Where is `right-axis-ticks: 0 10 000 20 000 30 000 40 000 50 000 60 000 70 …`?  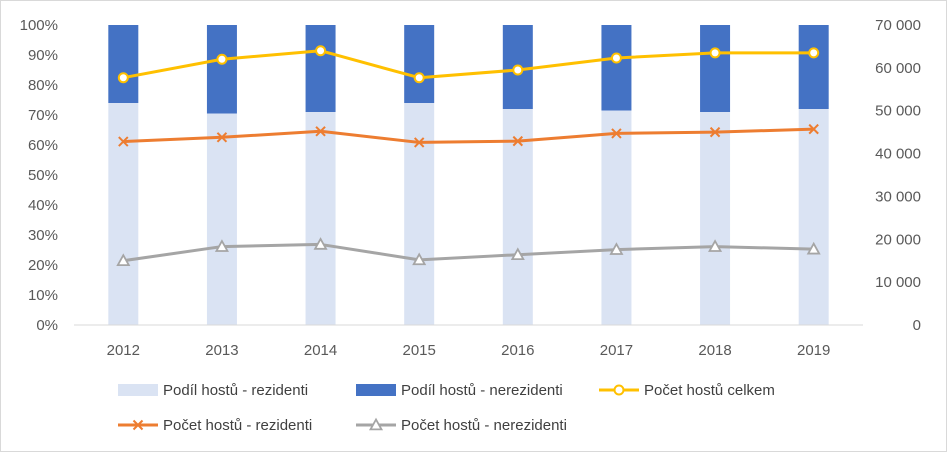
right-axis-ticks: 0 10 000 20 000 30 000 40 000 50 000 60 000 70 … is located at coordinates (898, 175).